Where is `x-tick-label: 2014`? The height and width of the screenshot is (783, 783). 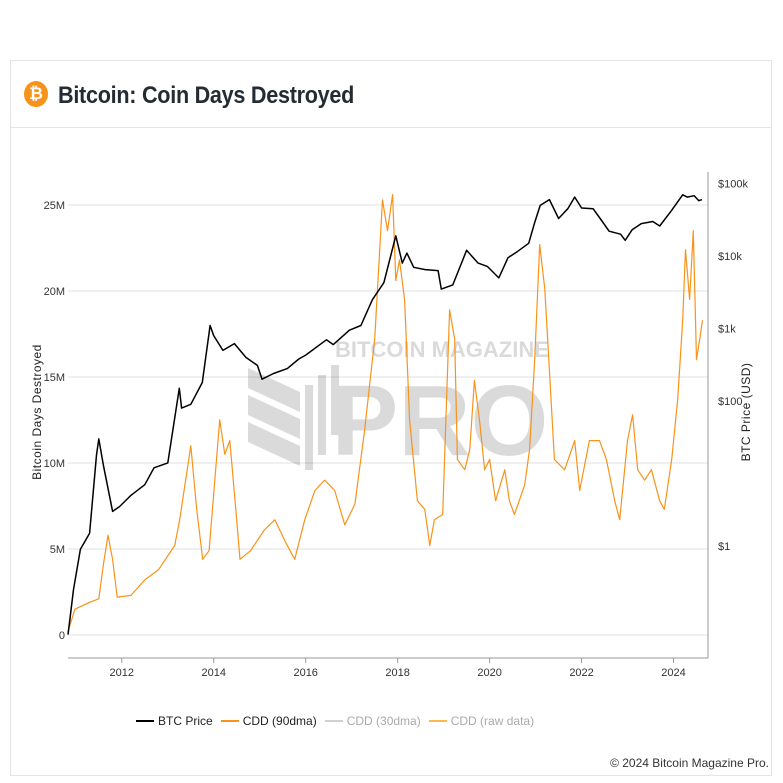 x-tick-label: 2014 is located at coordinates (214, 673).